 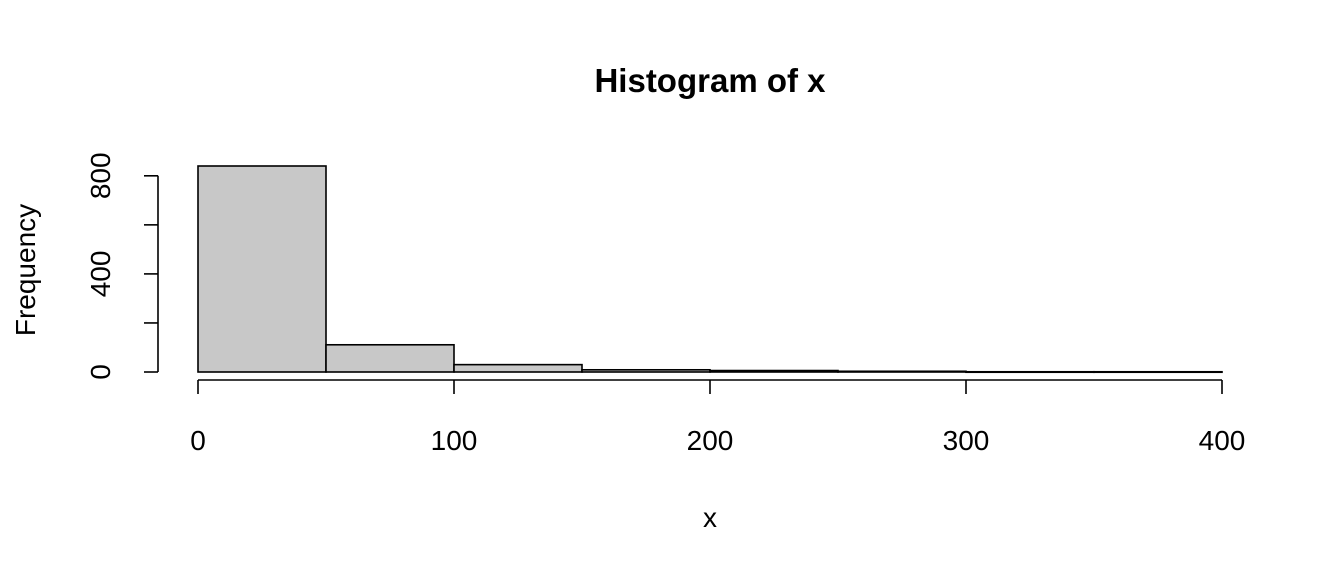 What do you see at coordinates (122, 266) in the screenshot?
I see `y-axis: 0 400 800` at bounding box center [122, 266].